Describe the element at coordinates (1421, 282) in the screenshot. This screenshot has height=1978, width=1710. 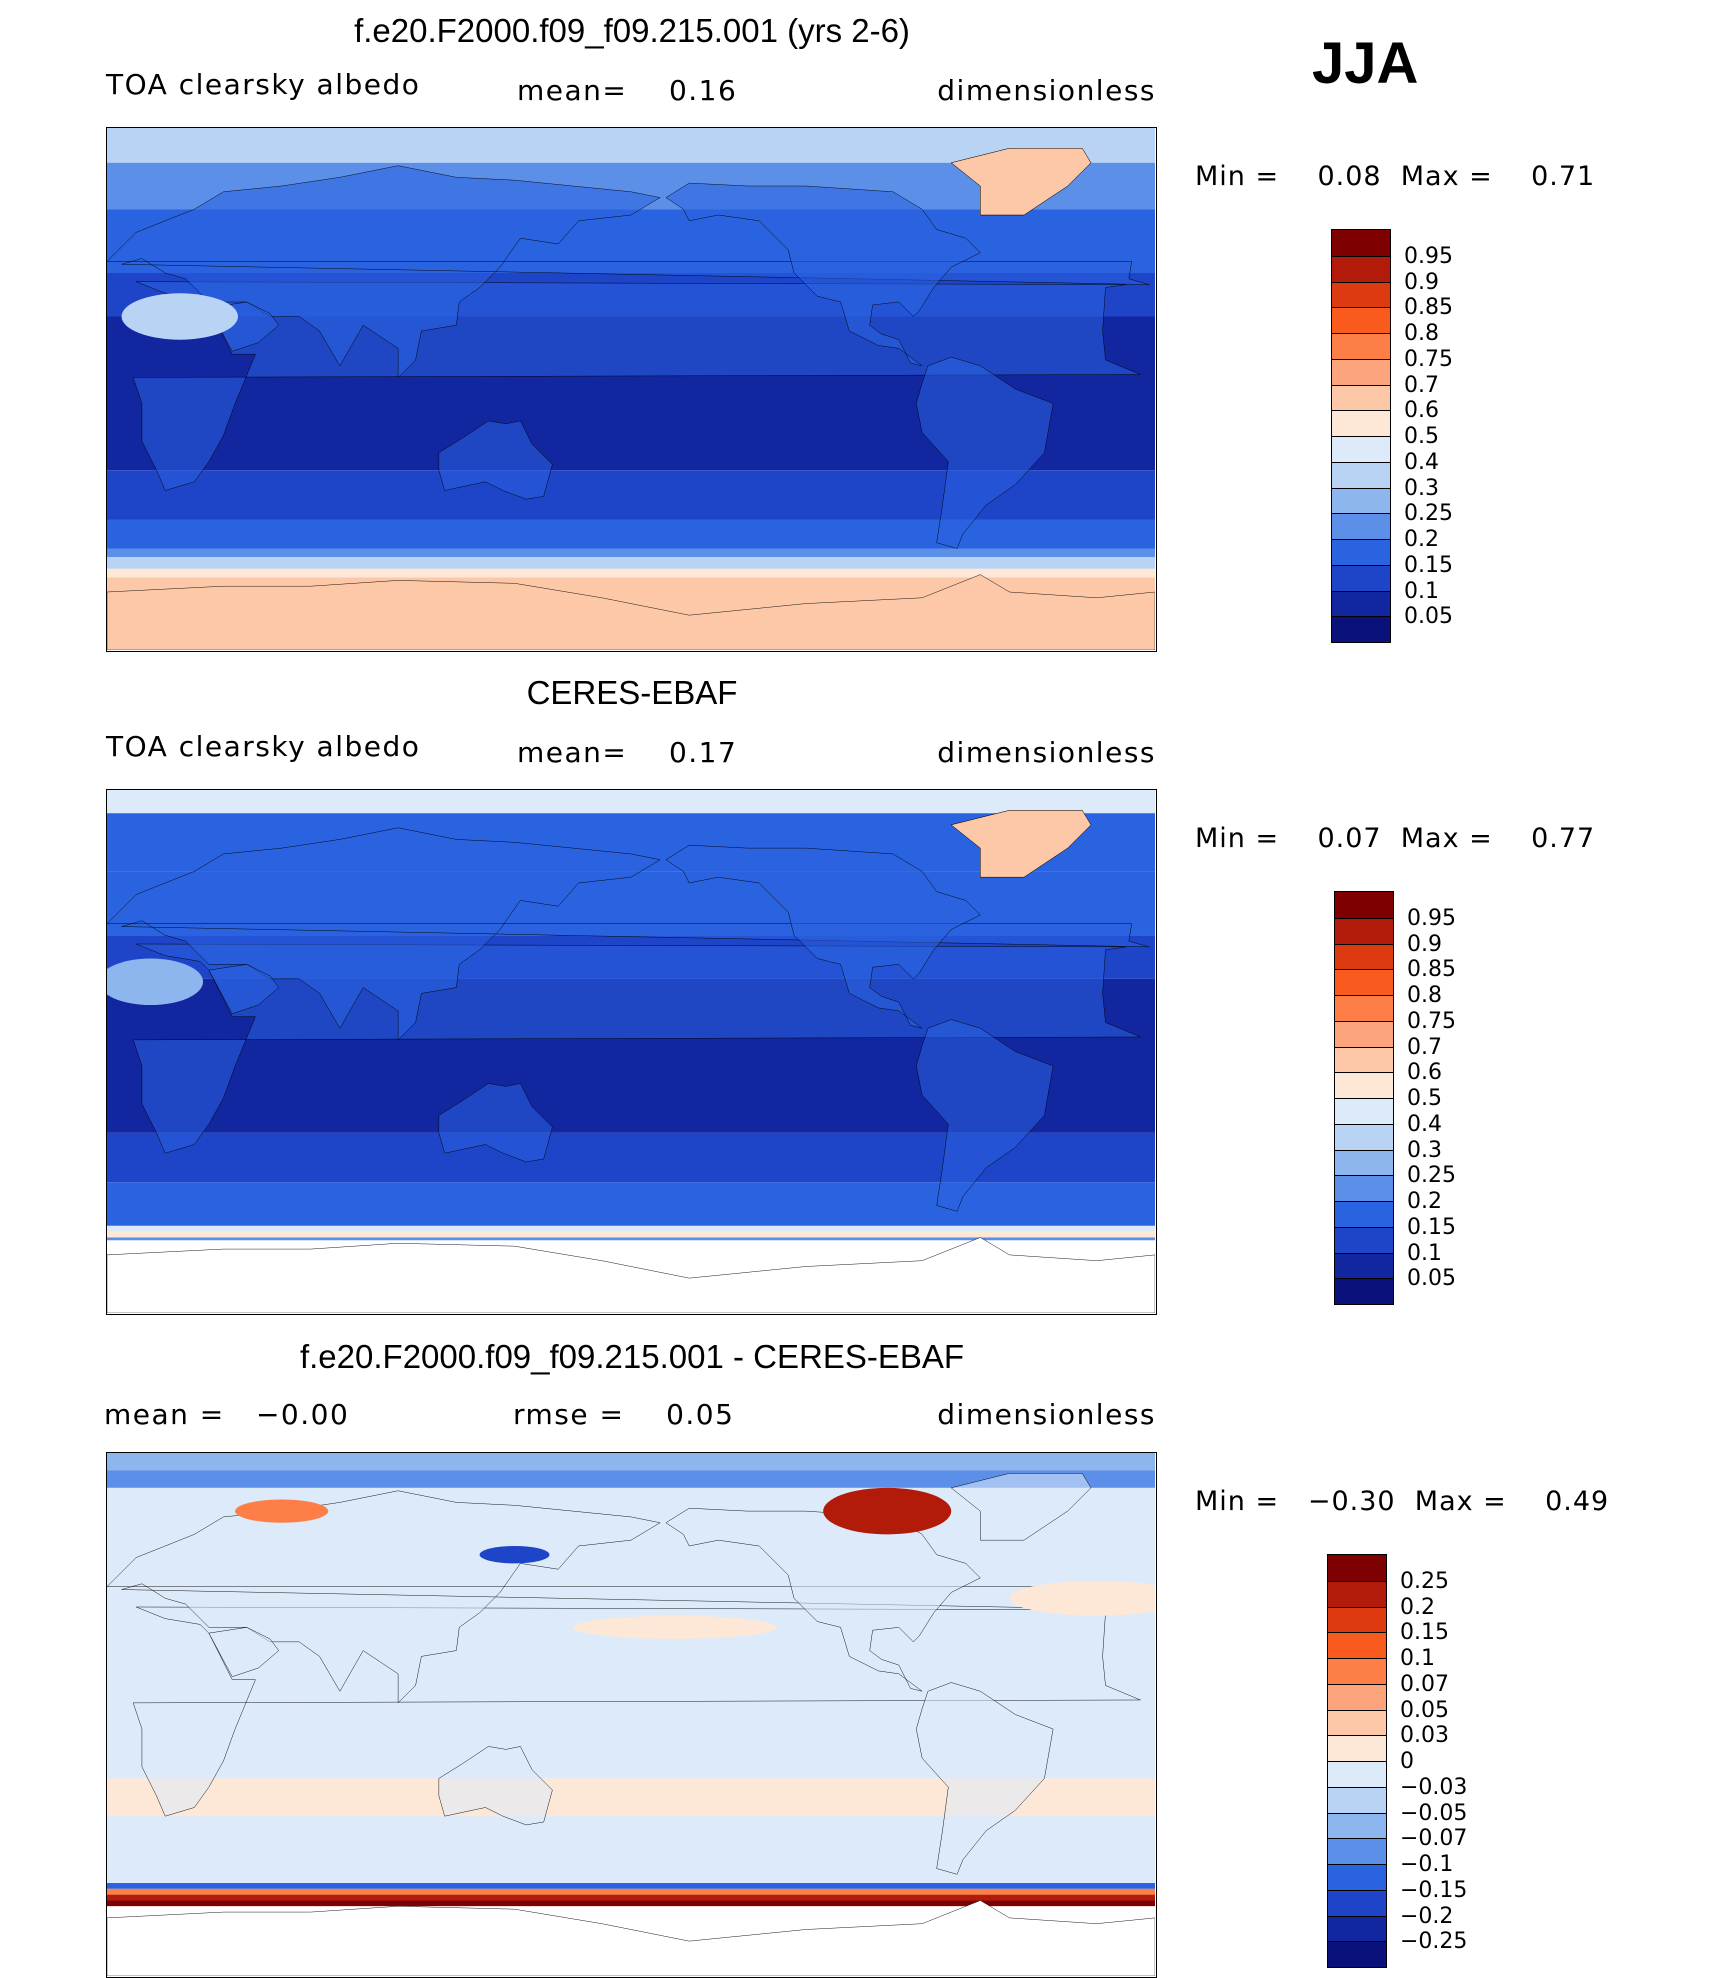
I see `colorbar-tick-label: 0.9` at that location.